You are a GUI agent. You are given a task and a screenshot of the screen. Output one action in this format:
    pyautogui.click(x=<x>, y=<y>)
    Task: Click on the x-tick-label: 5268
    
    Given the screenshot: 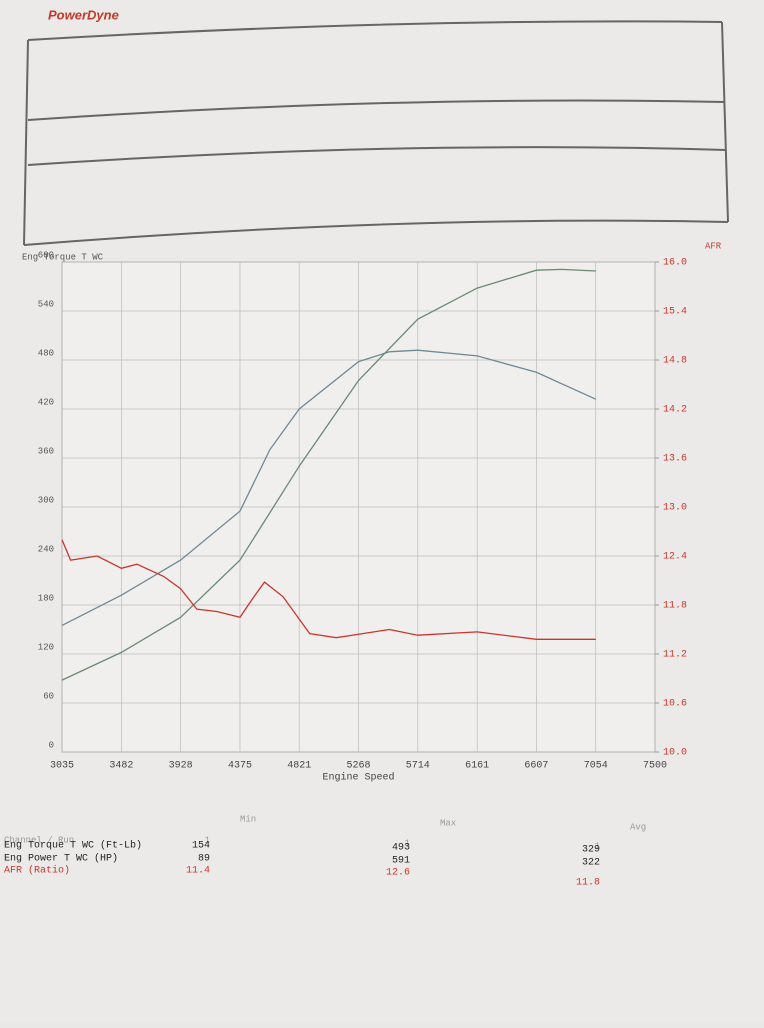 What is the action you would take?
    pyautogui.click(x=359, y=766)
    